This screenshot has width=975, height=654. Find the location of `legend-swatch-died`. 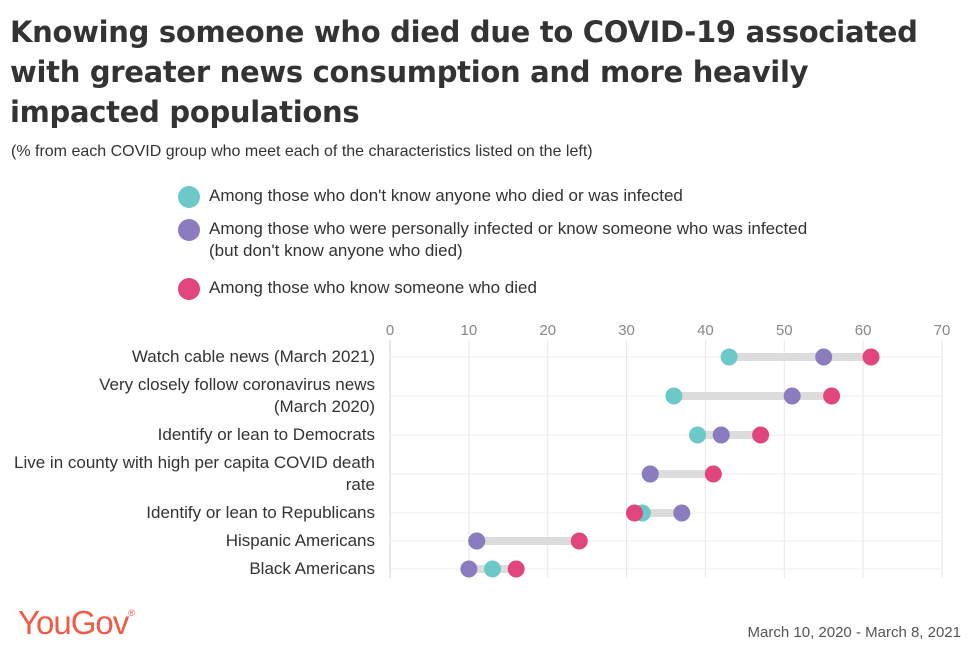

legend-swatch-died is located at coordinates (189, 289).